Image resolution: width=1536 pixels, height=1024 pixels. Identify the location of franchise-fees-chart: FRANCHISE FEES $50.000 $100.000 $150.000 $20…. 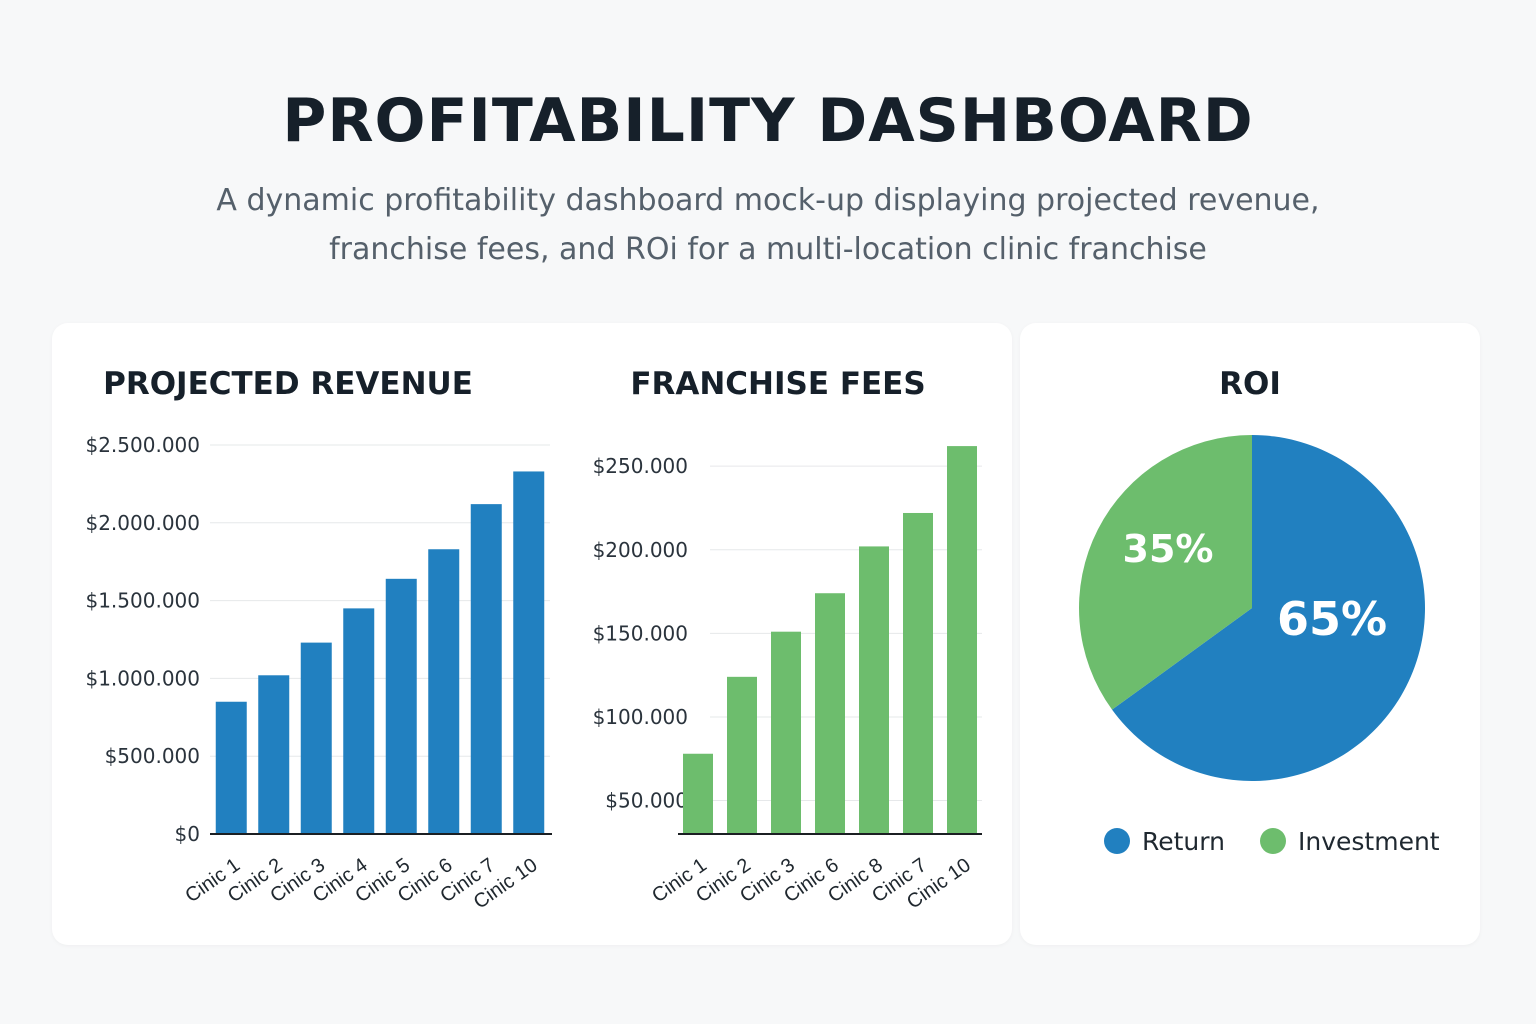
(787, 640).